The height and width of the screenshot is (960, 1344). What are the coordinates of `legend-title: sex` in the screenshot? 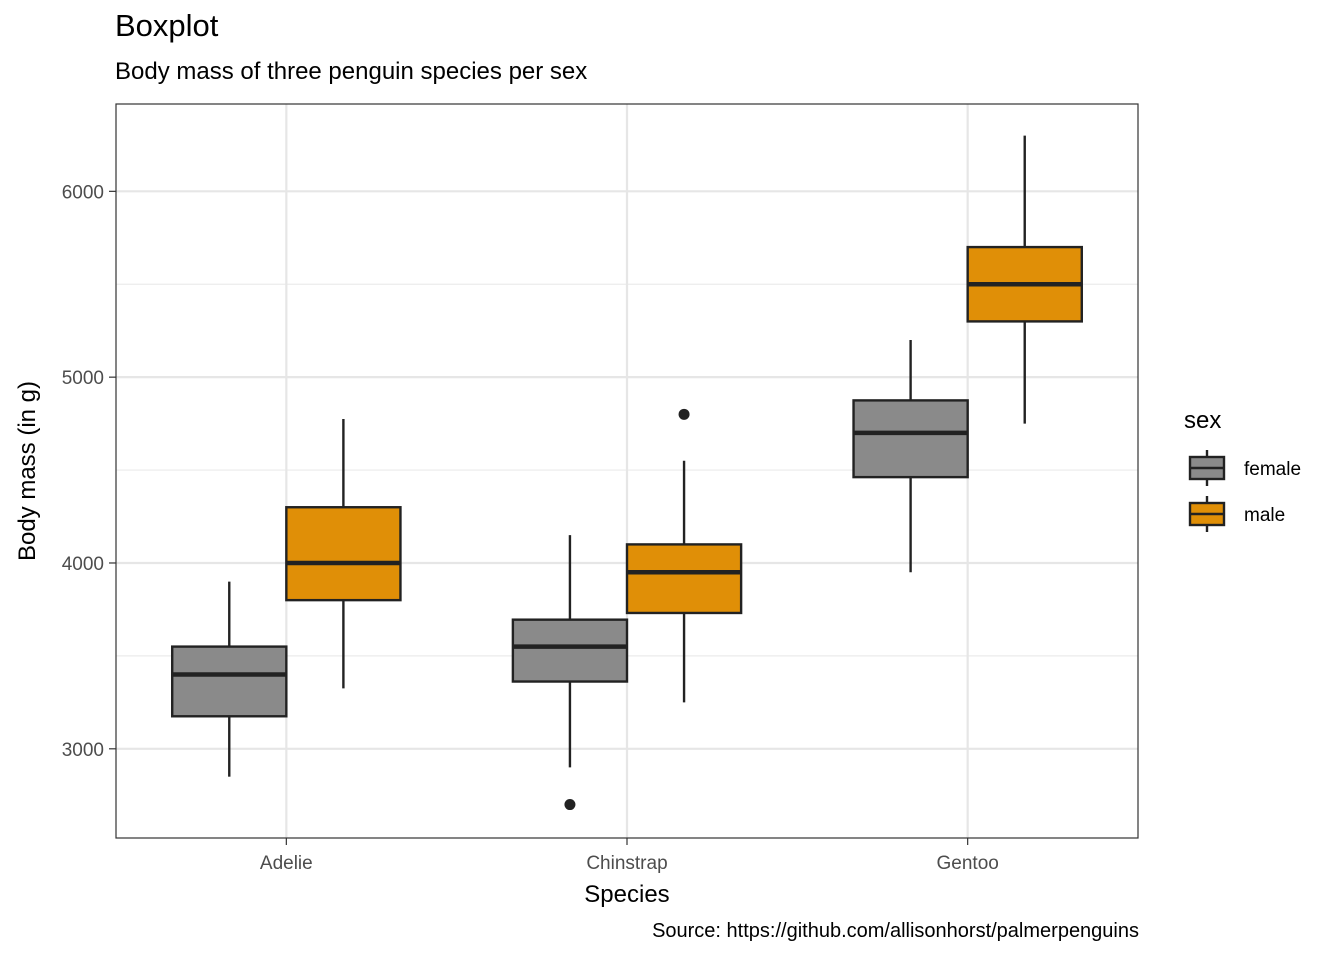 It's located at (1202, 420).